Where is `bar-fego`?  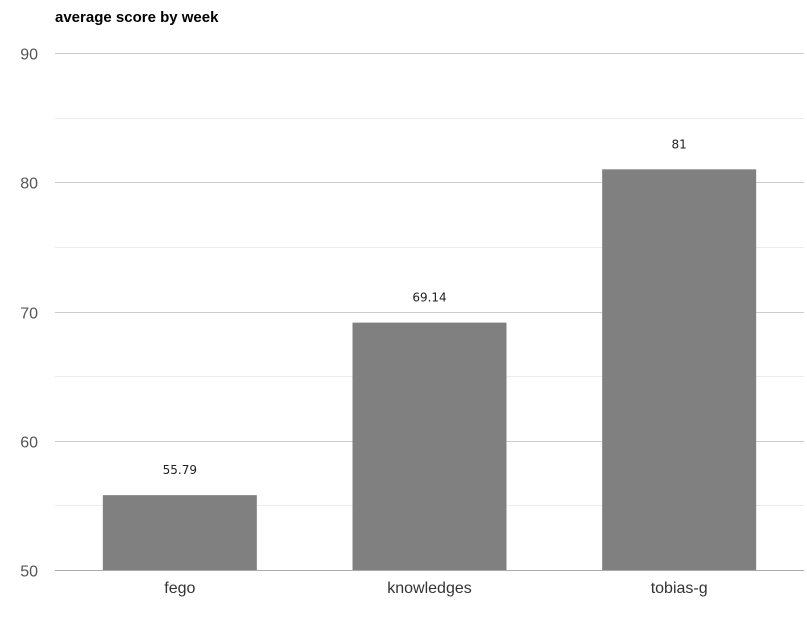
bar-fego is located at coordinates (179, 532).